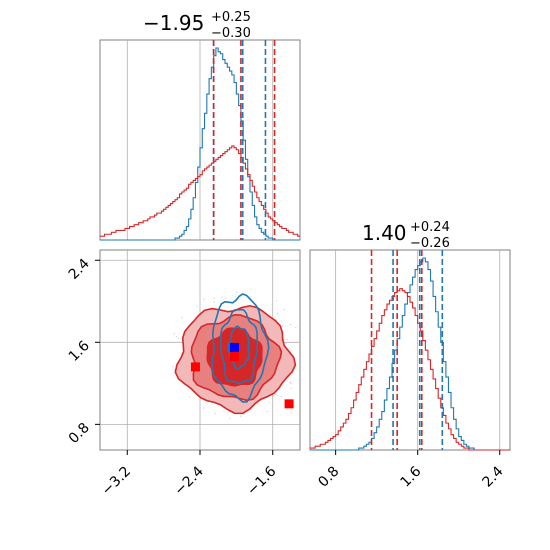 Image resolution: width=550 pixels, height=550 pixels. Describe the element at coordinates (173, 23) in the screenshot. I see `panel-title-median: −1.95` at that location.